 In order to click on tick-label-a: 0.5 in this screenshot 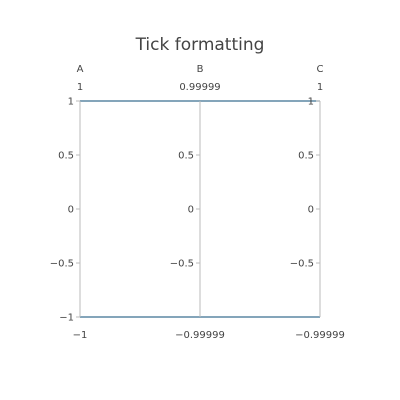, I will do `click(66, 156)`.